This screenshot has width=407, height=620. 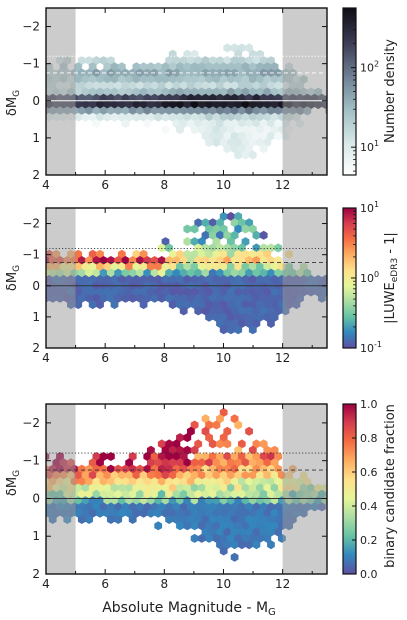 I want to click on y-tick-label: −1, so click(x=31, y=255).